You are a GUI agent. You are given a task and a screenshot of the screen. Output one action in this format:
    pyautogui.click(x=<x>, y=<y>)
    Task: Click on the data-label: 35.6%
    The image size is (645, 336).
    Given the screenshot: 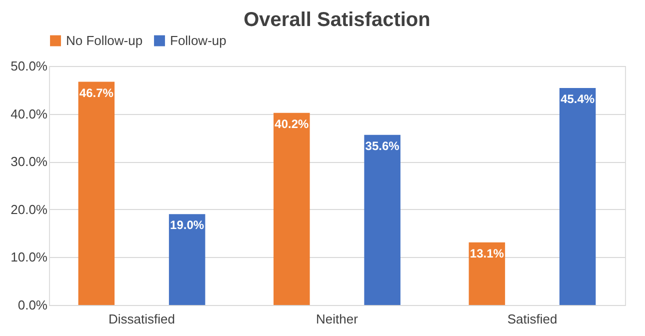 What is the action you would take?
    pyautogui.click(x=382, y=145)
    